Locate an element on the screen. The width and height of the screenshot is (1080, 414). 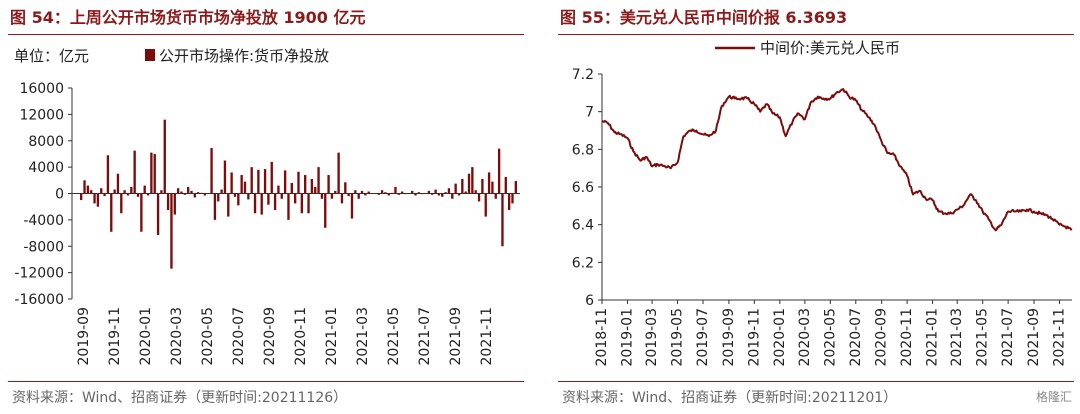
right-x-tick-label: 2020-07 is located at coordinates (856, 337).